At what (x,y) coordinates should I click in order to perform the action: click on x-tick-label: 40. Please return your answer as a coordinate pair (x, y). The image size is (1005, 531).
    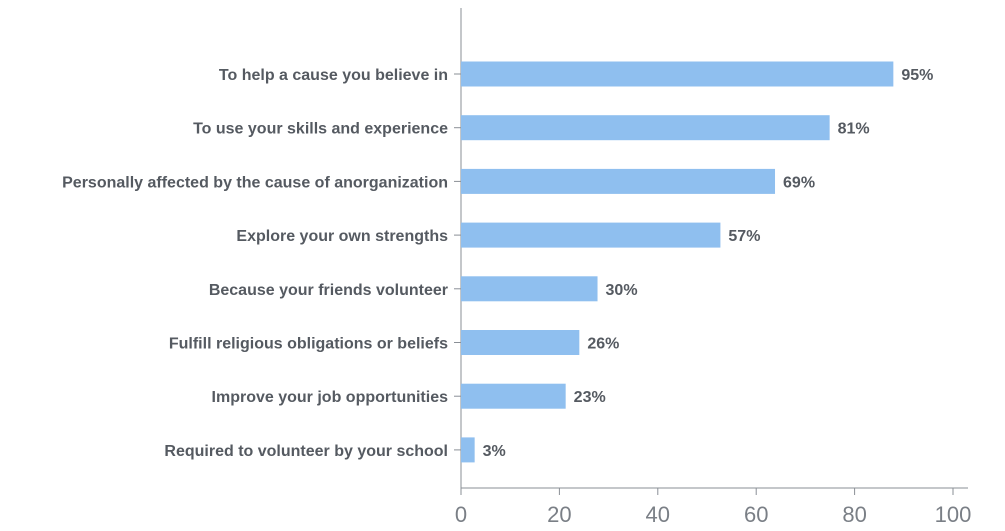
    Looking at the image, I should click on (658, 514).